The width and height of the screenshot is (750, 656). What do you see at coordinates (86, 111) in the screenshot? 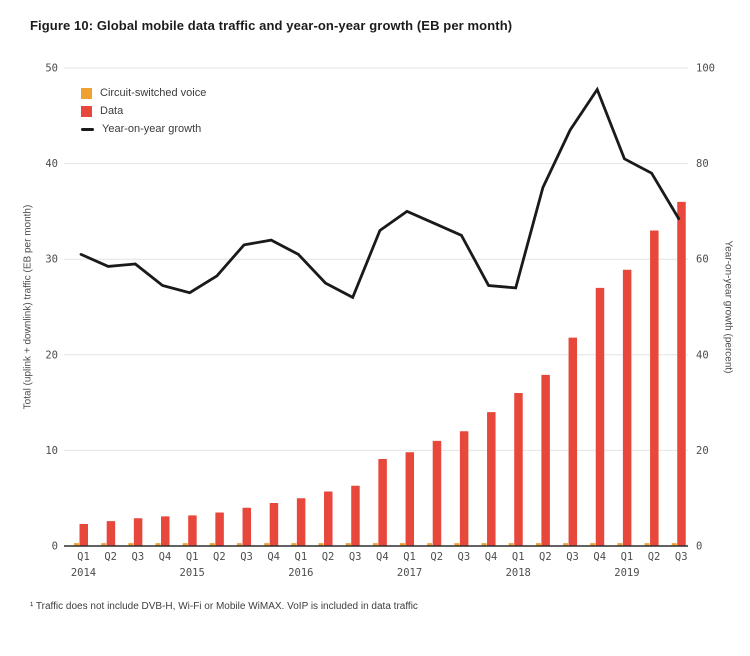
I see `data-swatch-icon` at bounding box center [86, 111].